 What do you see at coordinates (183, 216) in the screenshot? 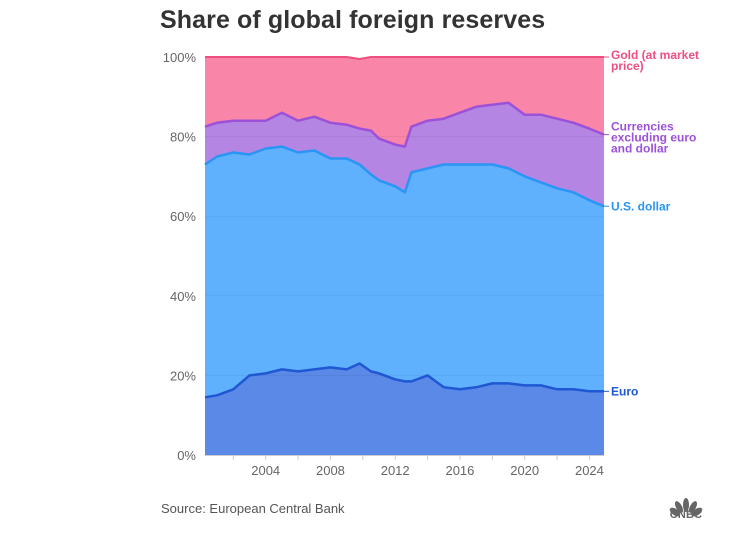
I see `y-tick-label: 60%` at bounding box center [183, 216].